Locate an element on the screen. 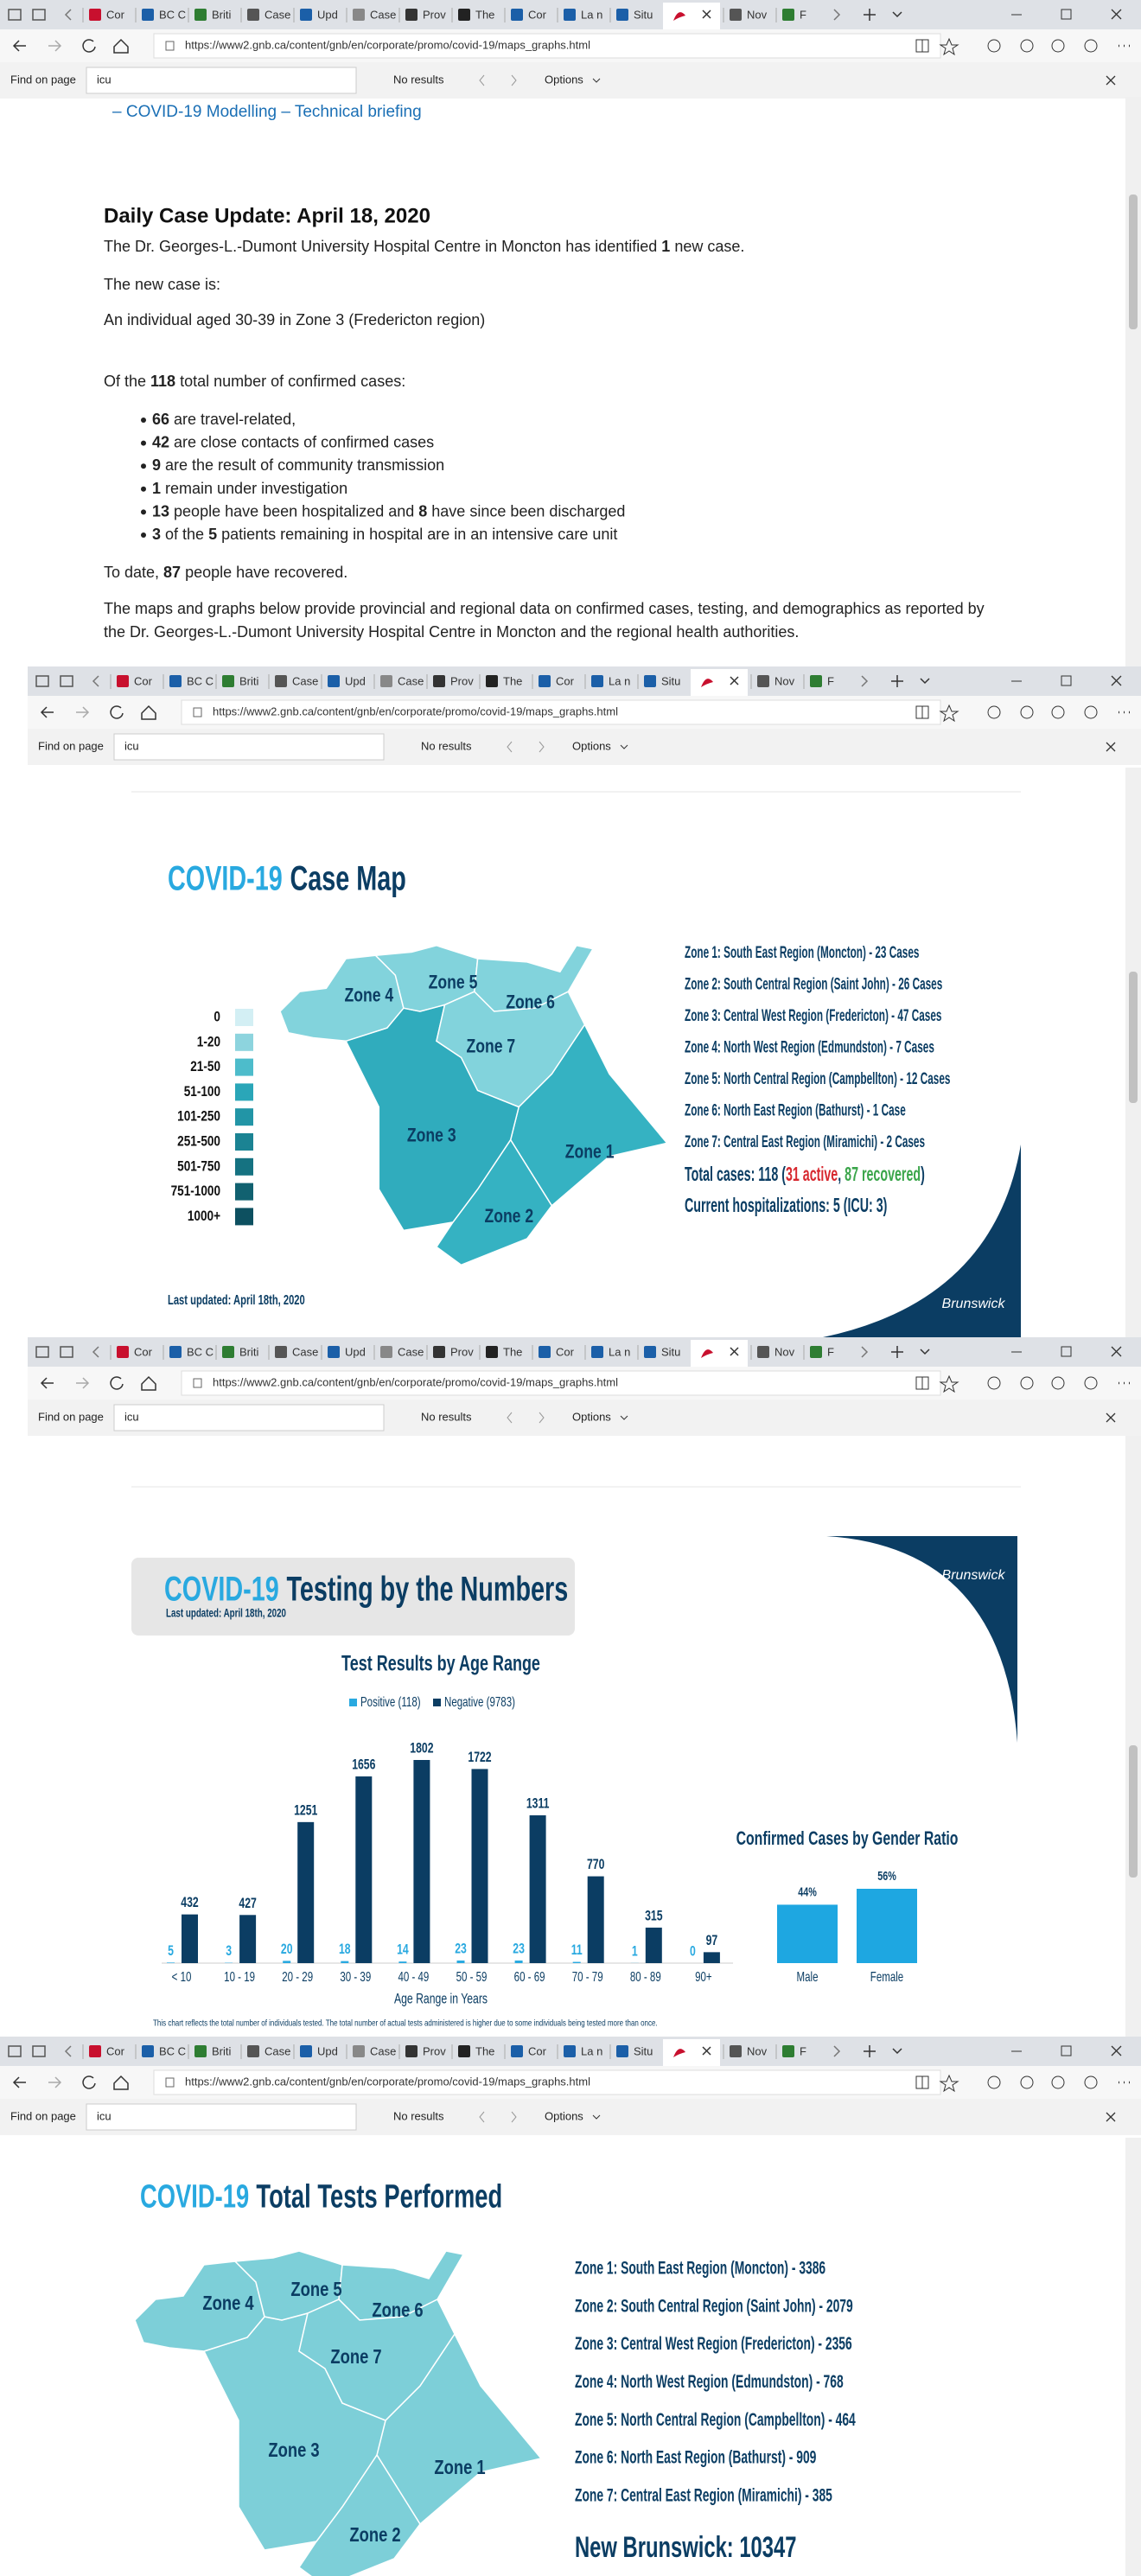 The width and height of the screenshot is (1141, 2576). tab-title: Nov is located at coordinates (757, 2050).